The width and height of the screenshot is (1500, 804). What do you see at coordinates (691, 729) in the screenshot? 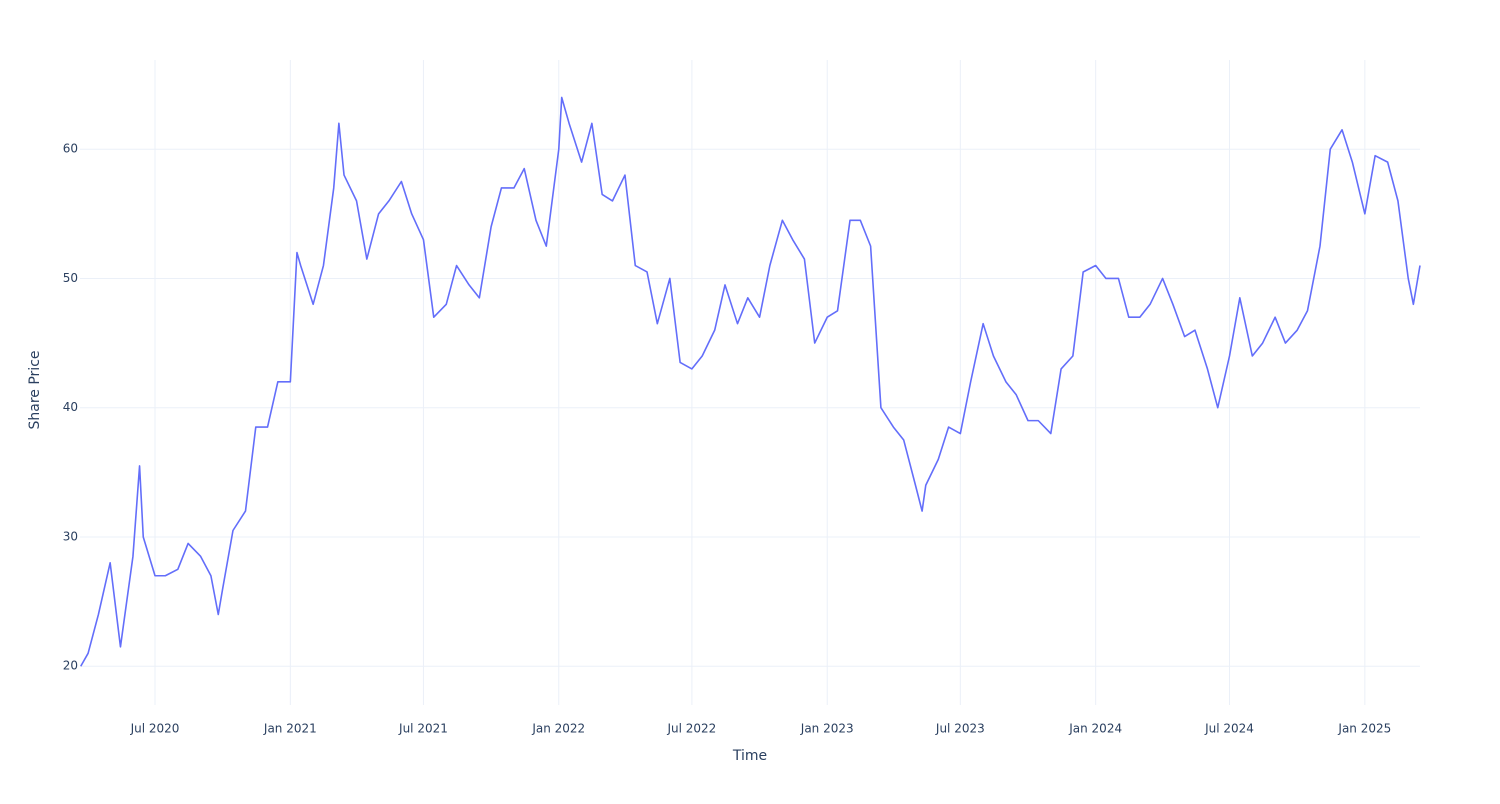
I see `x-tick-label: Jul 2022` at bounding box center [691, 729].